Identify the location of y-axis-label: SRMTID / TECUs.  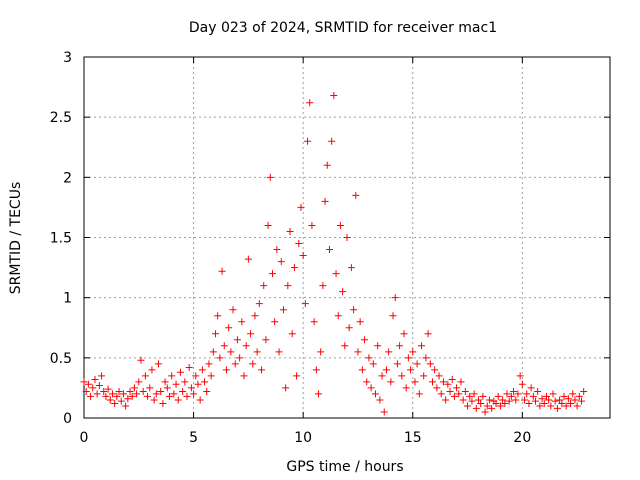
(16, 238).